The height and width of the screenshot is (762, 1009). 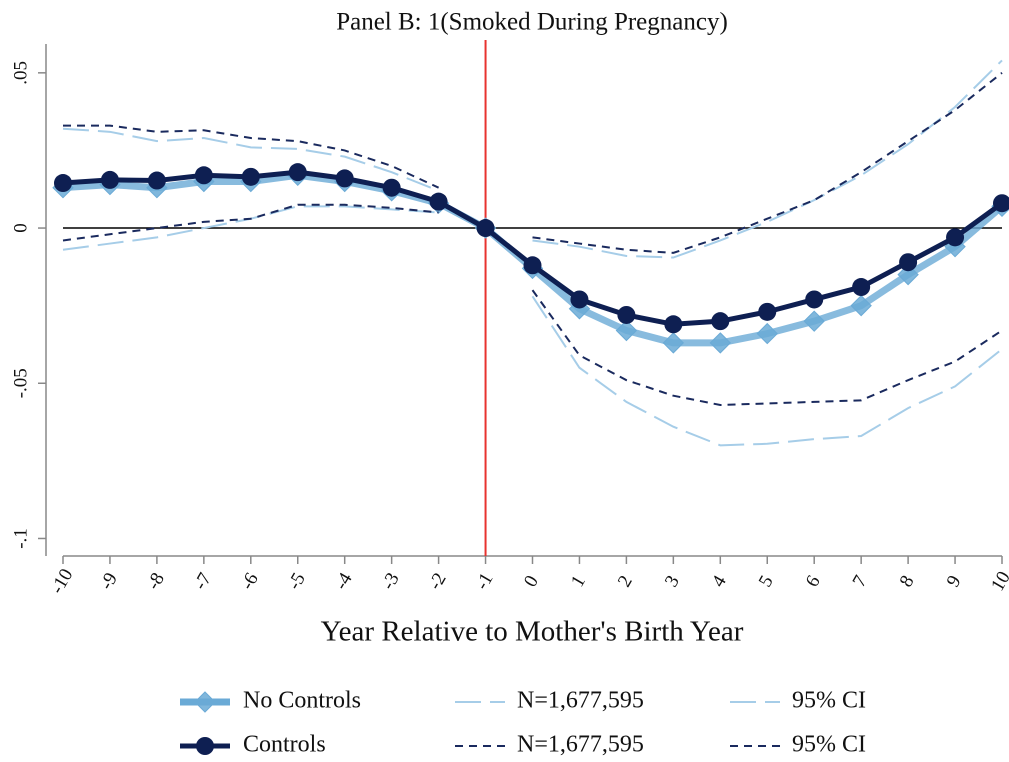 I want to click on y-tick-label: .05, so click(x=20, y=73).